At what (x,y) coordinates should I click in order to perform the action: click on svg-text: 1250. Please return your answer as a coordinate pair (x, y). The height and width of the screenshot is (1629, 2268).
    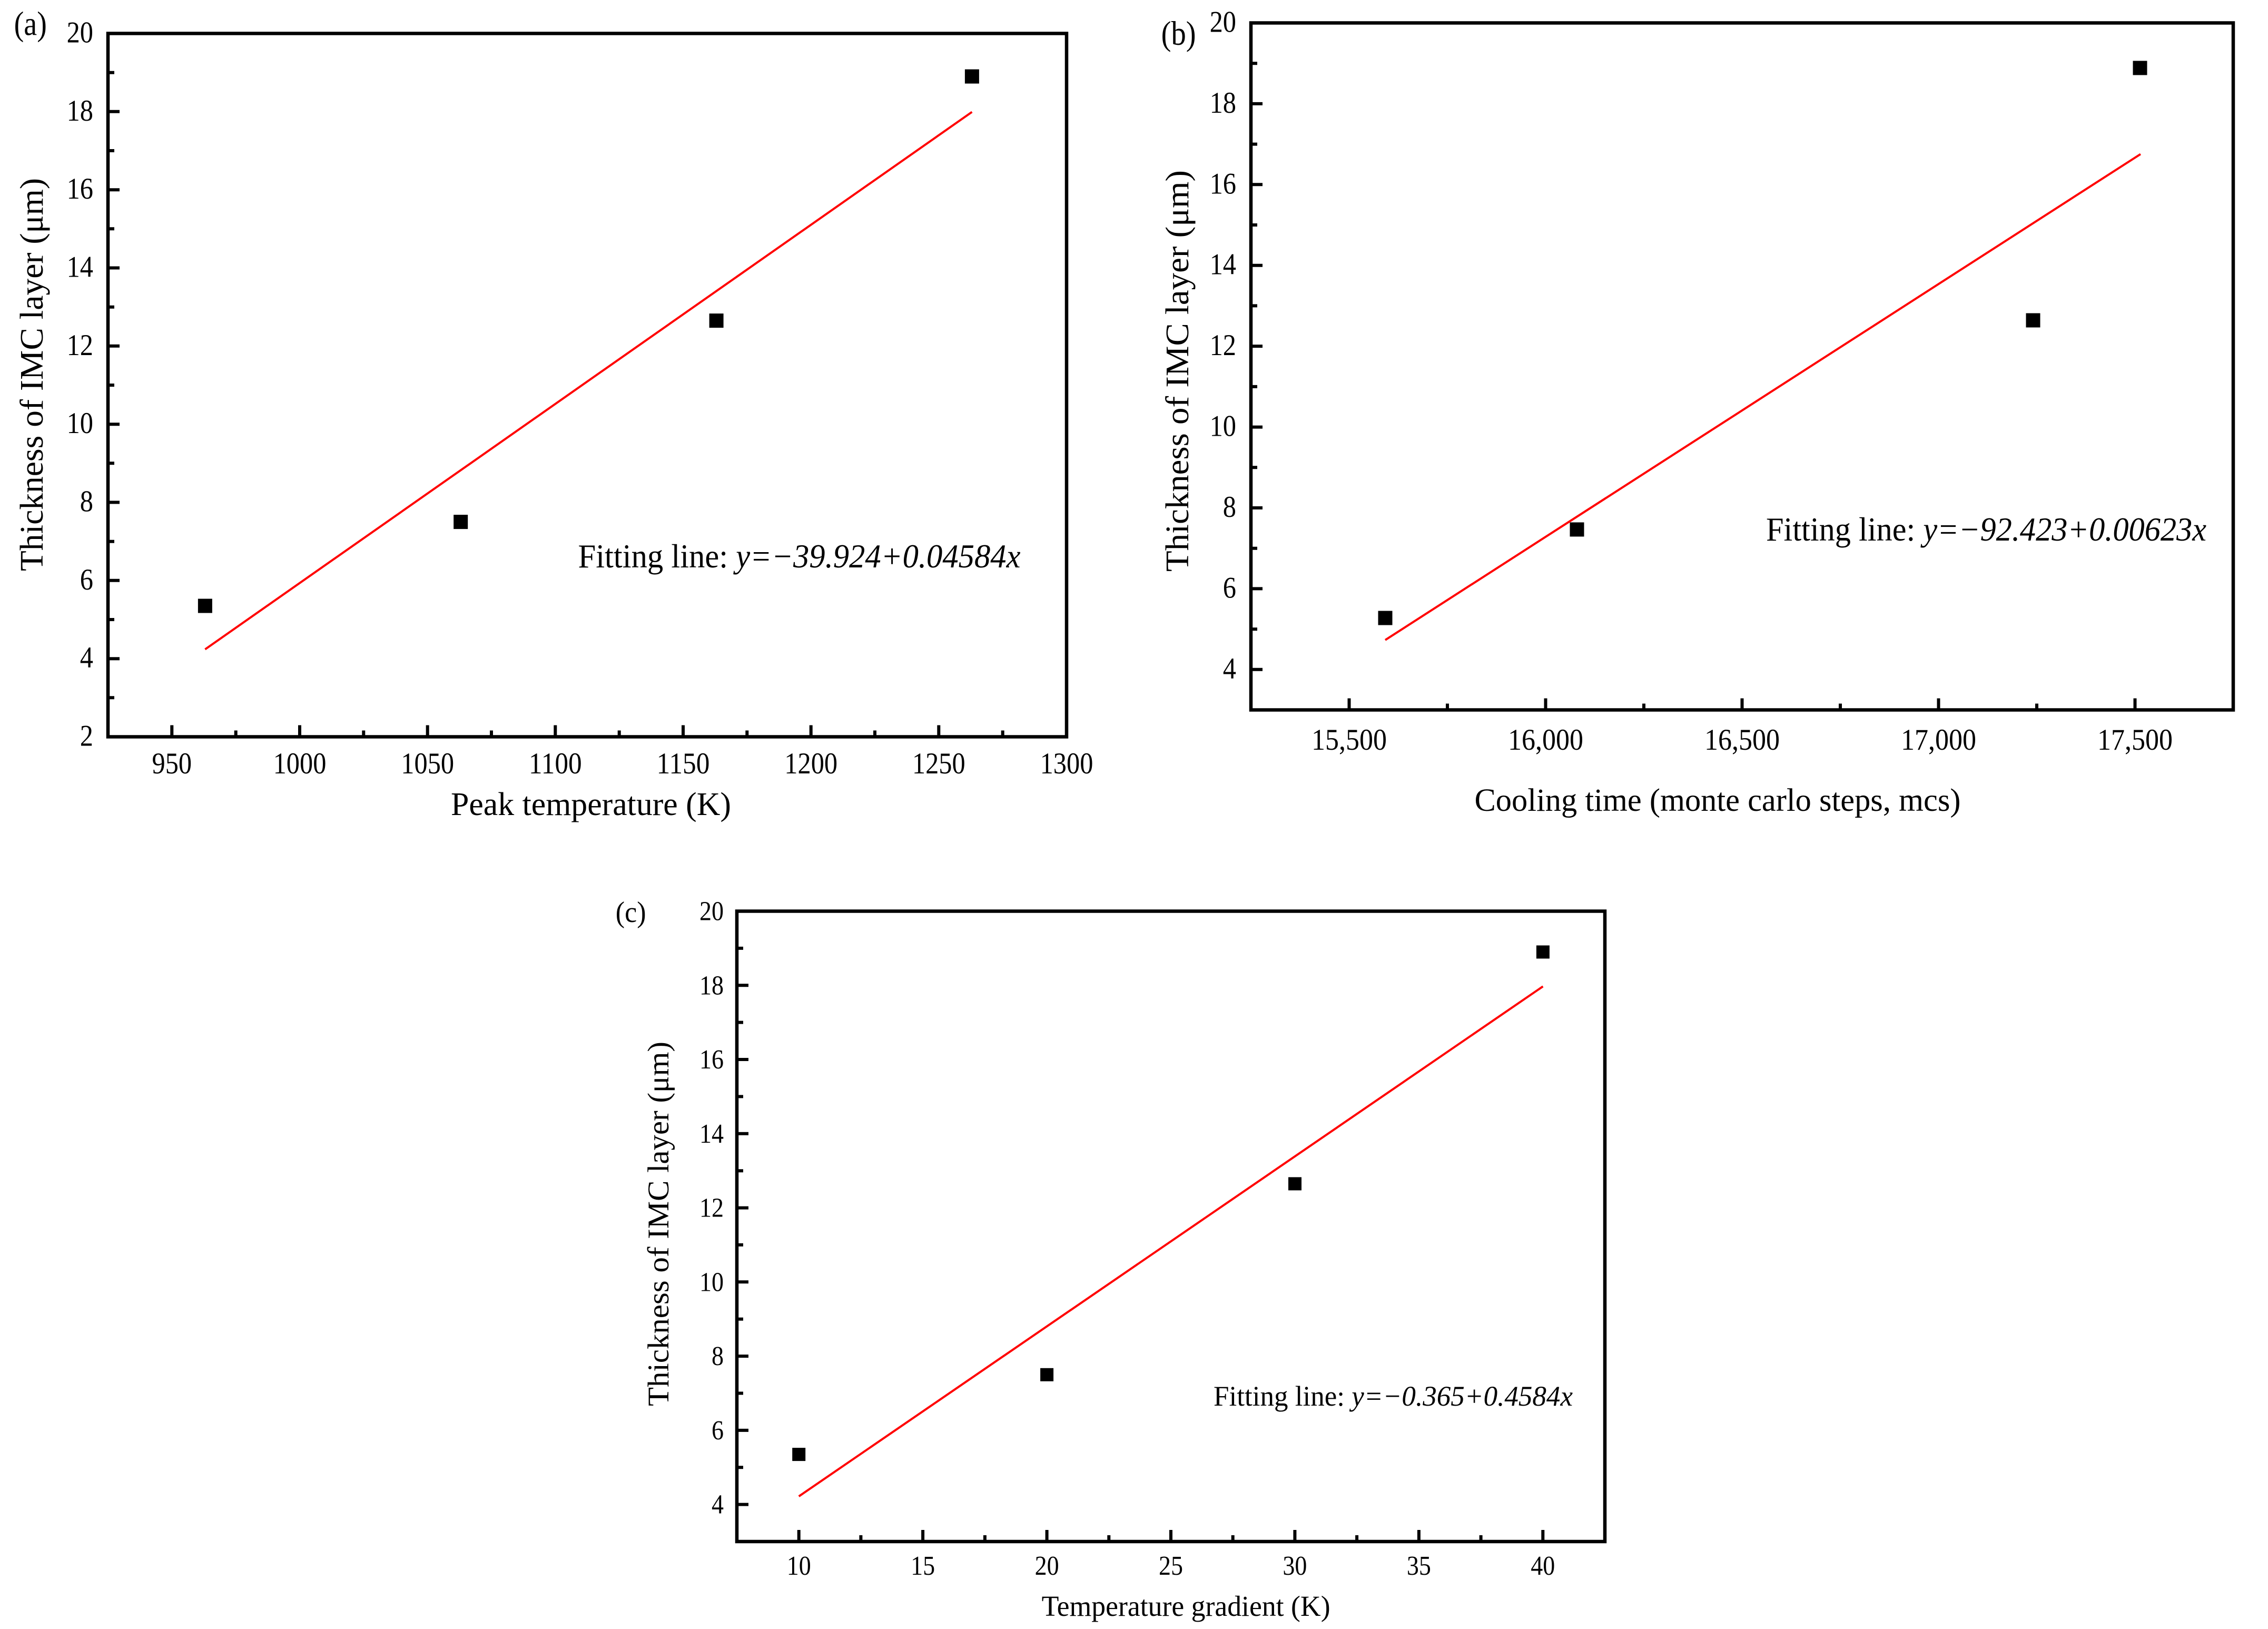
    Looking at the image, I should click on (939, 764).